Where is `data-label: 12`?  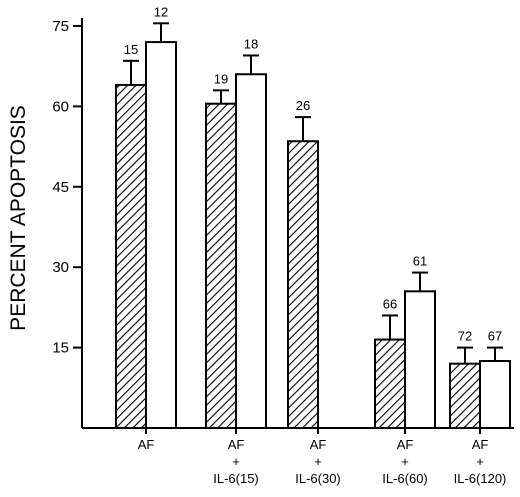
data-label: 12 is located at coordinates (161, 11).